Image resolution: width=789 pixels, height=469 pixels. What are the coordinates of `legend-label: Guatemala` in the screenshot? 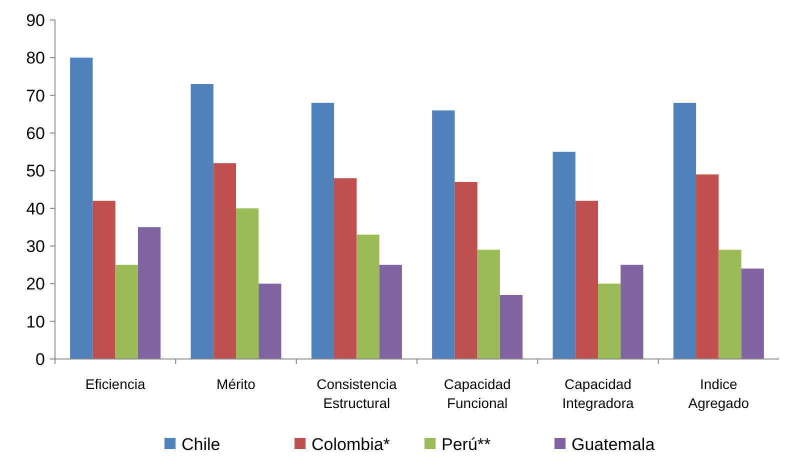 It's located at (614, 444).